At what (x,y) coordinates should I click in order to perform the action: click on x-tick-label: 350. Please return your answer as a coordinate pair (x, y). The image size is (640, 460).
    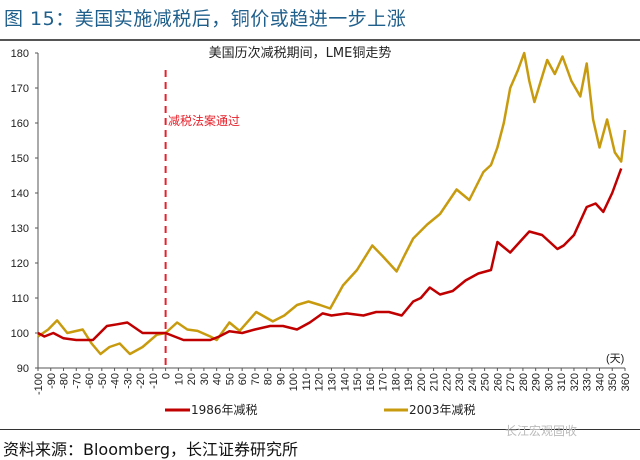
    Looking at the image, I should click on (613, 382).